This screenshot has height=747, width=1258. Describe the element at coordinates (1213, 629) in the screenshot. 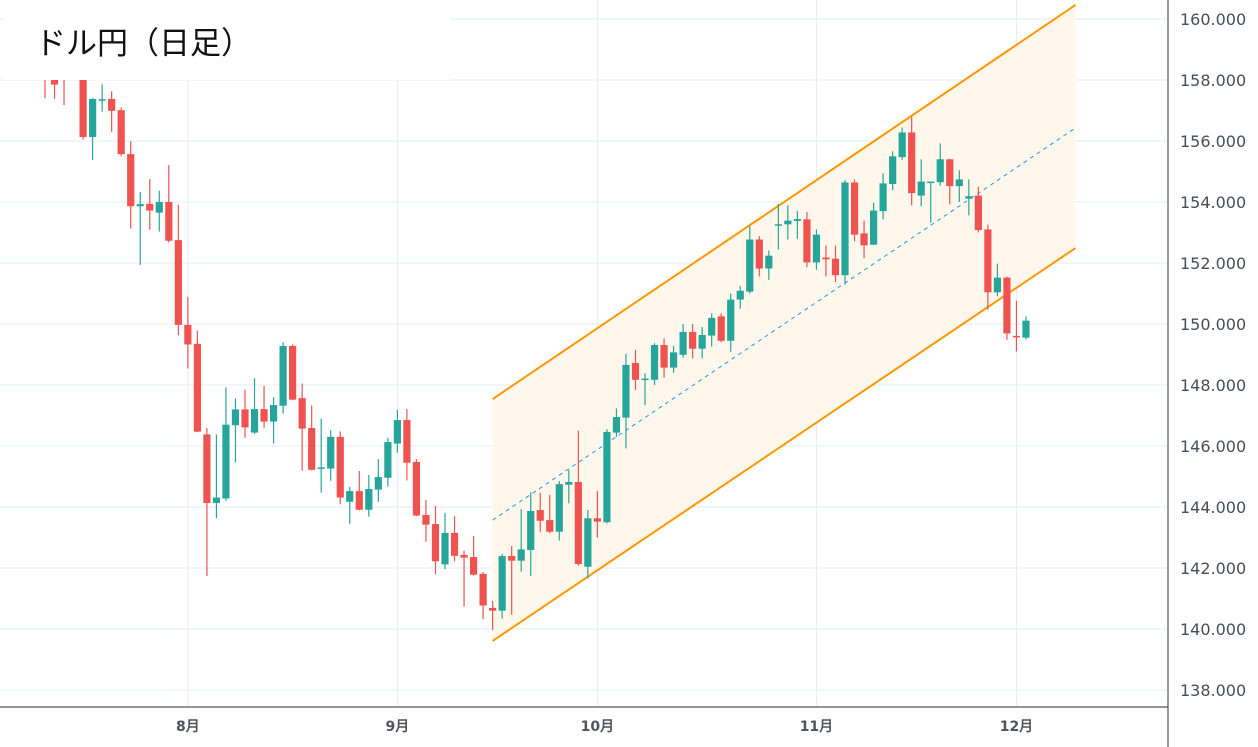

I see `y-tick-label: 140.000` at that location.